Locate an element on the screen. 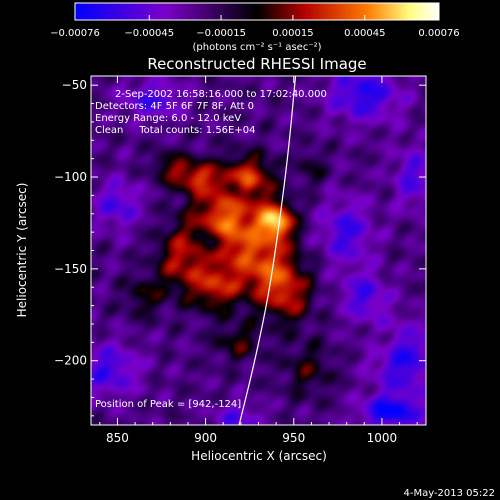 This screenshot has height=500, width=500. colorbar-tick-label: 0.00076 is located at coordinates (438, 33).